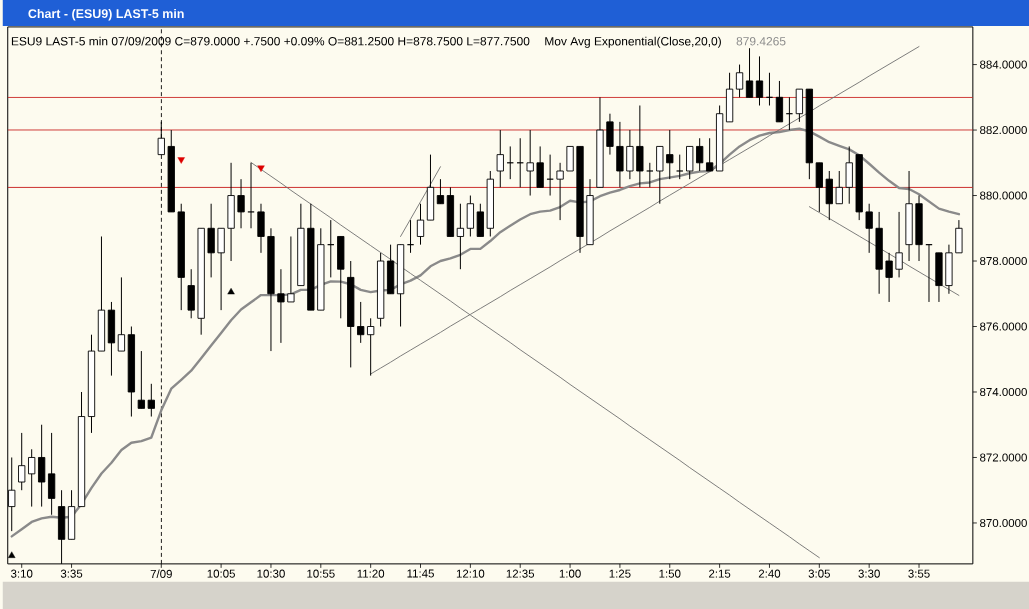 The width and height of the screenshot is (1029, 609). Describe the element at coordinates (720, 573) in the screenshot. I see `x-tick-label: 2:15` at that location.